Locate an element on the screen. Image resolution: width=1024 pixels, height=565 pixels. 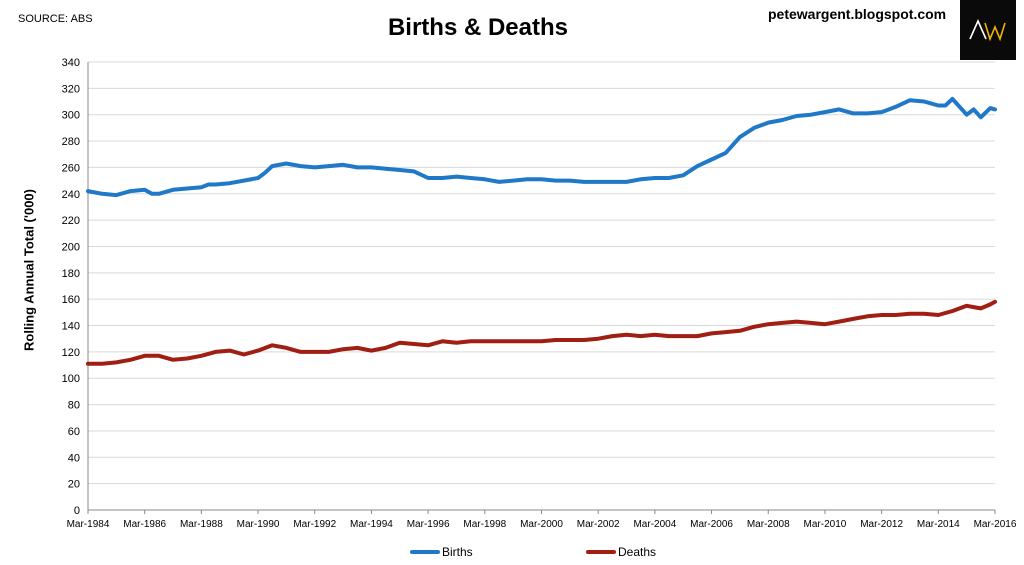
x-tick-label: Mar-2012 is located at coordinates (881, 524).